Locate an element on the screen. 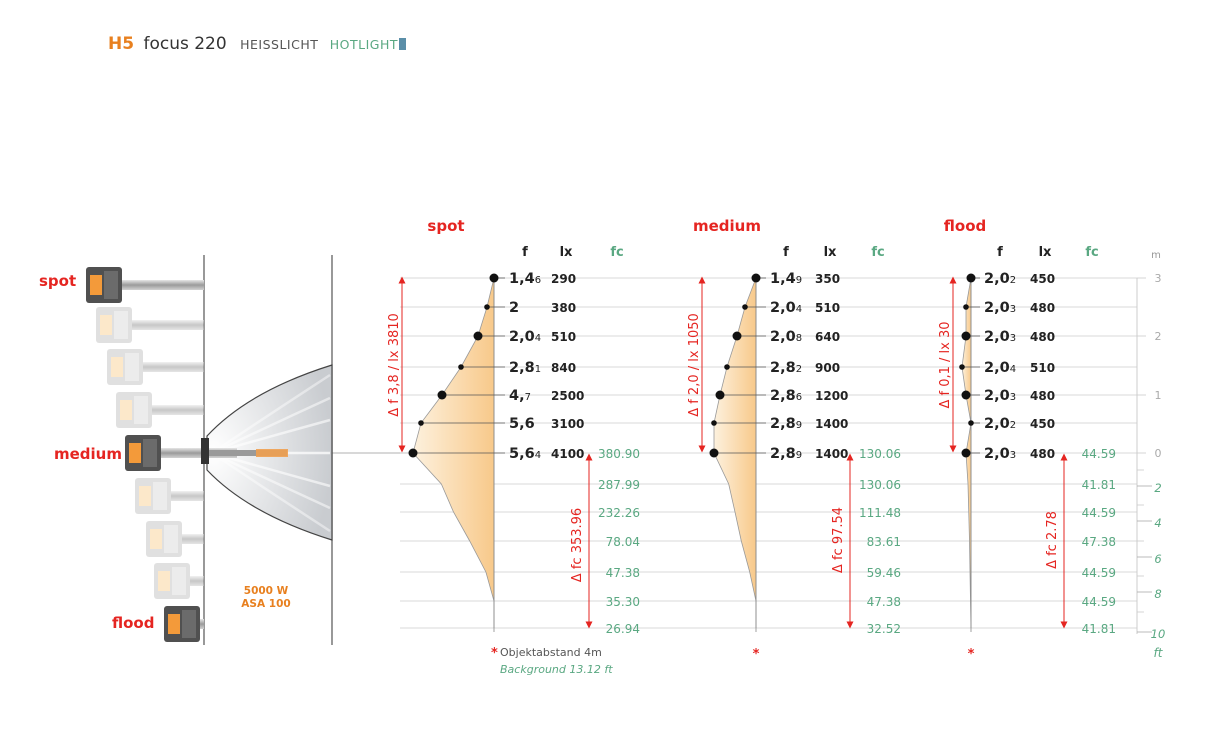 The height and width of the screenshot is (733, 1217). beam-label-medium: medium is located at coordinates (88, 454).